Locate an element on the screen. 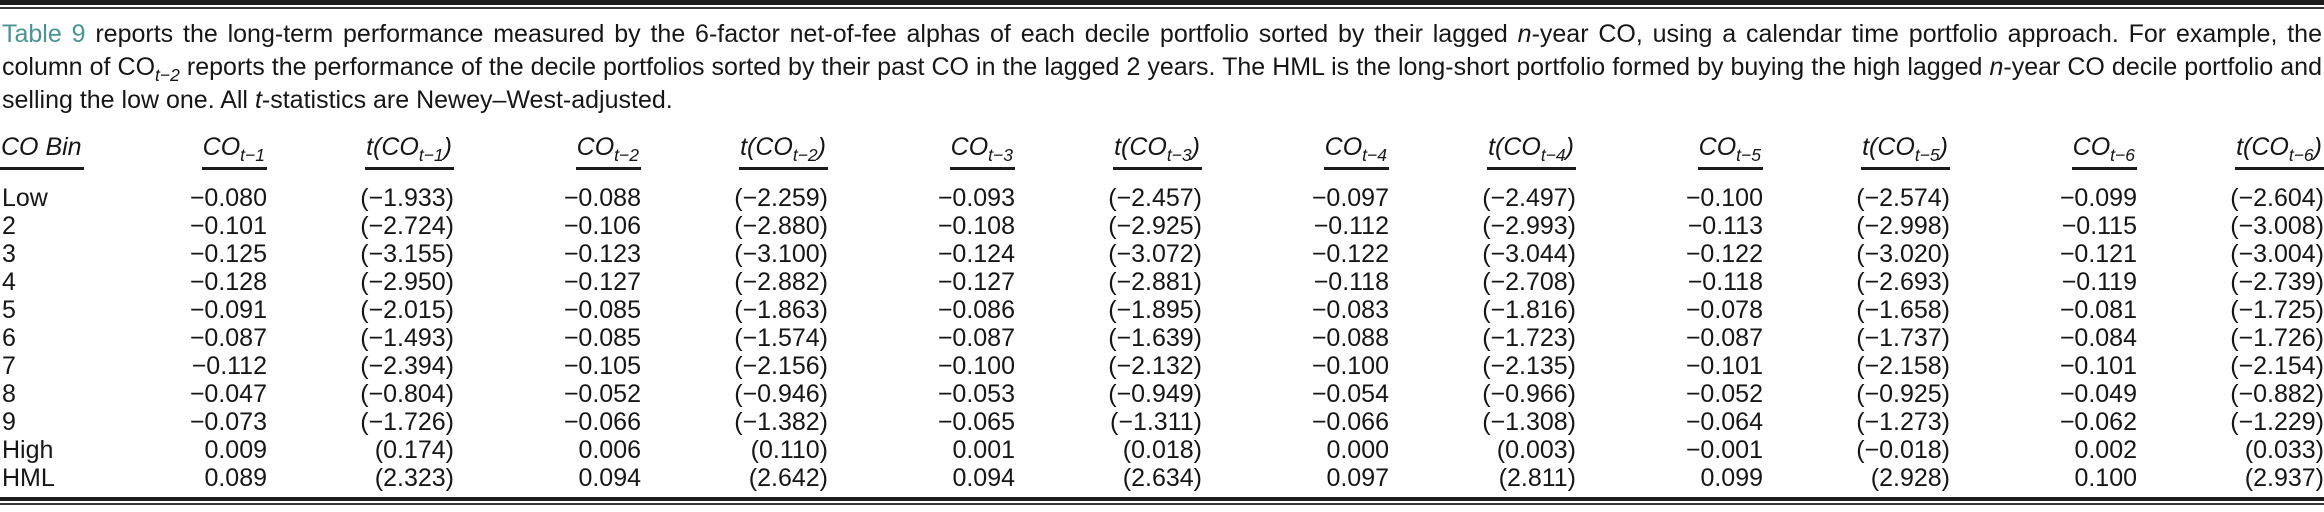 The width and height of the screenshot is (2324, 512). cell: (−0.882) is located at coordinates (2277, 394).